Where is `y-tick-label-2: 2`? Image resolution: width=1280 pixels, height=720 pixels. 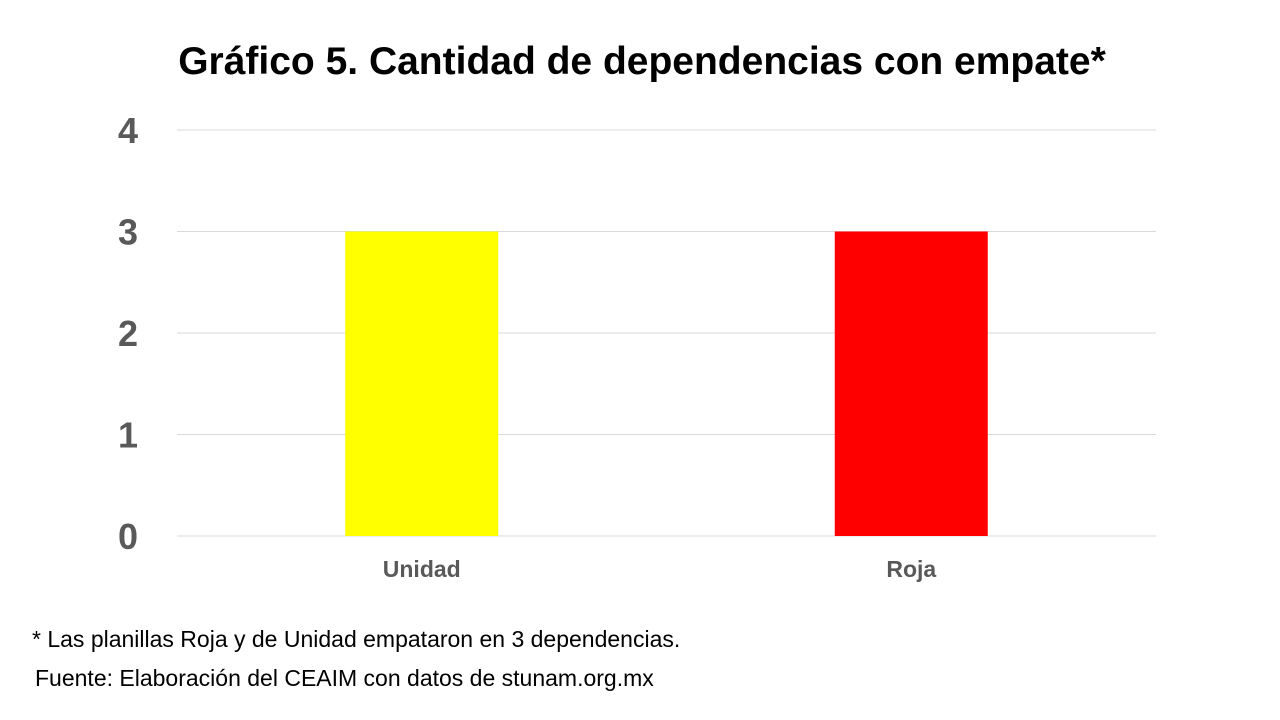 y-tick-label-2: 2 is located at coordinates (128, 333).